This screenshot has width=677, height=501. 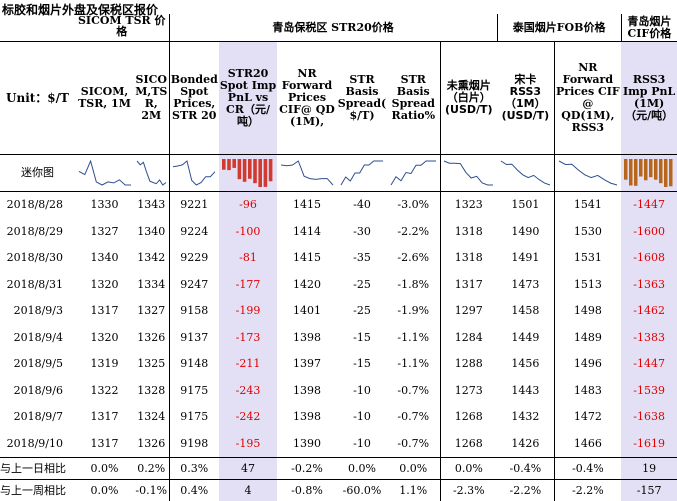 I want to click on imp-pnl-header: STR20 Spot Imp PnL vs CR（元/吨）, so click(x=248, y=98).